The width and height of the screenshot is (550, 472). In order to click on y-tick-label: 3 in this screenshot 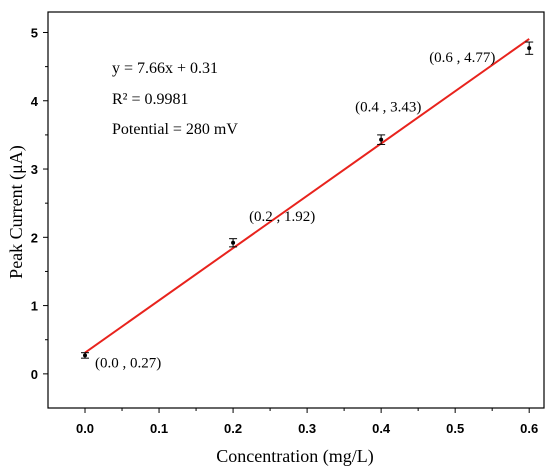, I will do `click(34, 169)`.